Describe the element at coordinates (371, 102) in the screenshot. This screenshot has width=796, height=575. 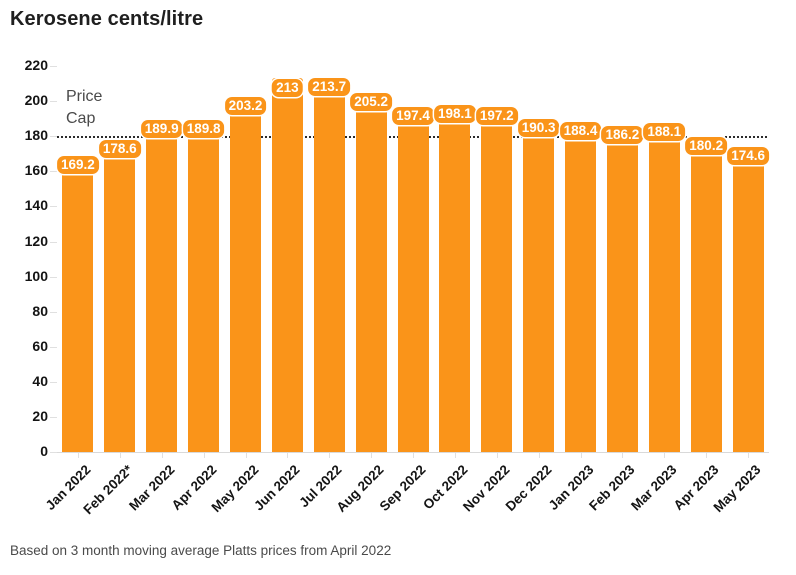
I see `bar-value-label: 205.2` at that location.